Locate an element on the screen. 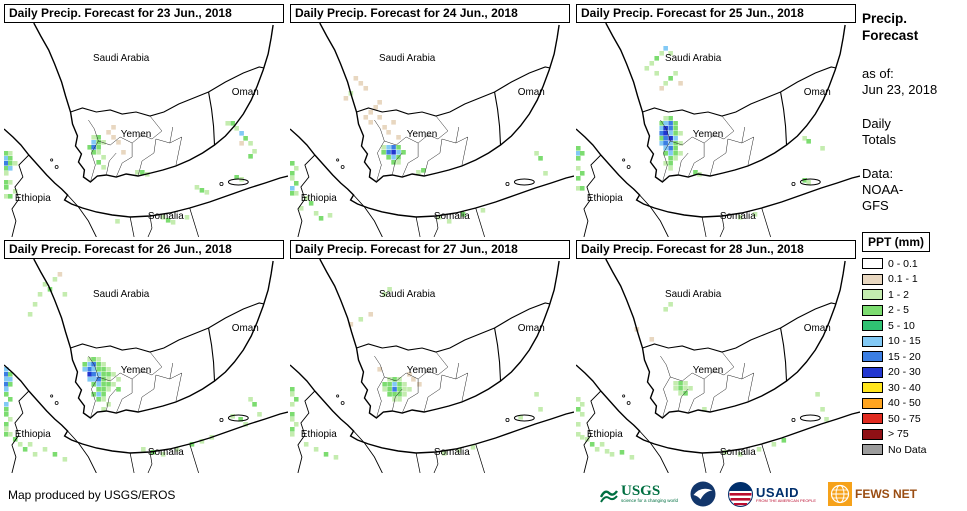  precip-map-23jun is located at coordinates (146, 130).